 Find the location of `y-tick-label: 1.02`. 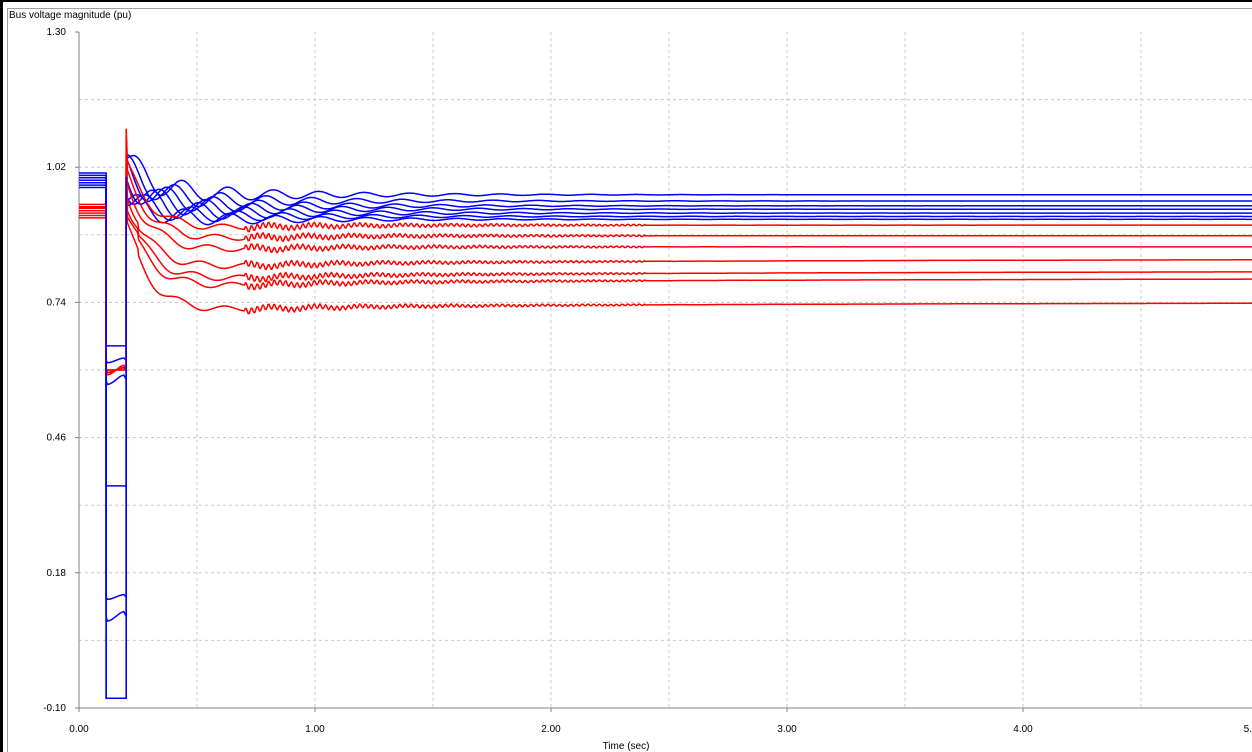

y-tick-label: 1.02 is located at coordinates (57, 167).